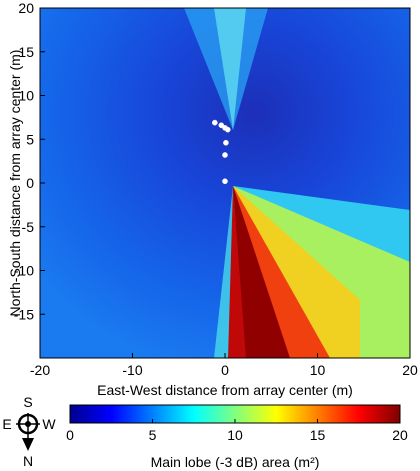  I want to click on colorbar-tick-label: 10, so click(235, 435).